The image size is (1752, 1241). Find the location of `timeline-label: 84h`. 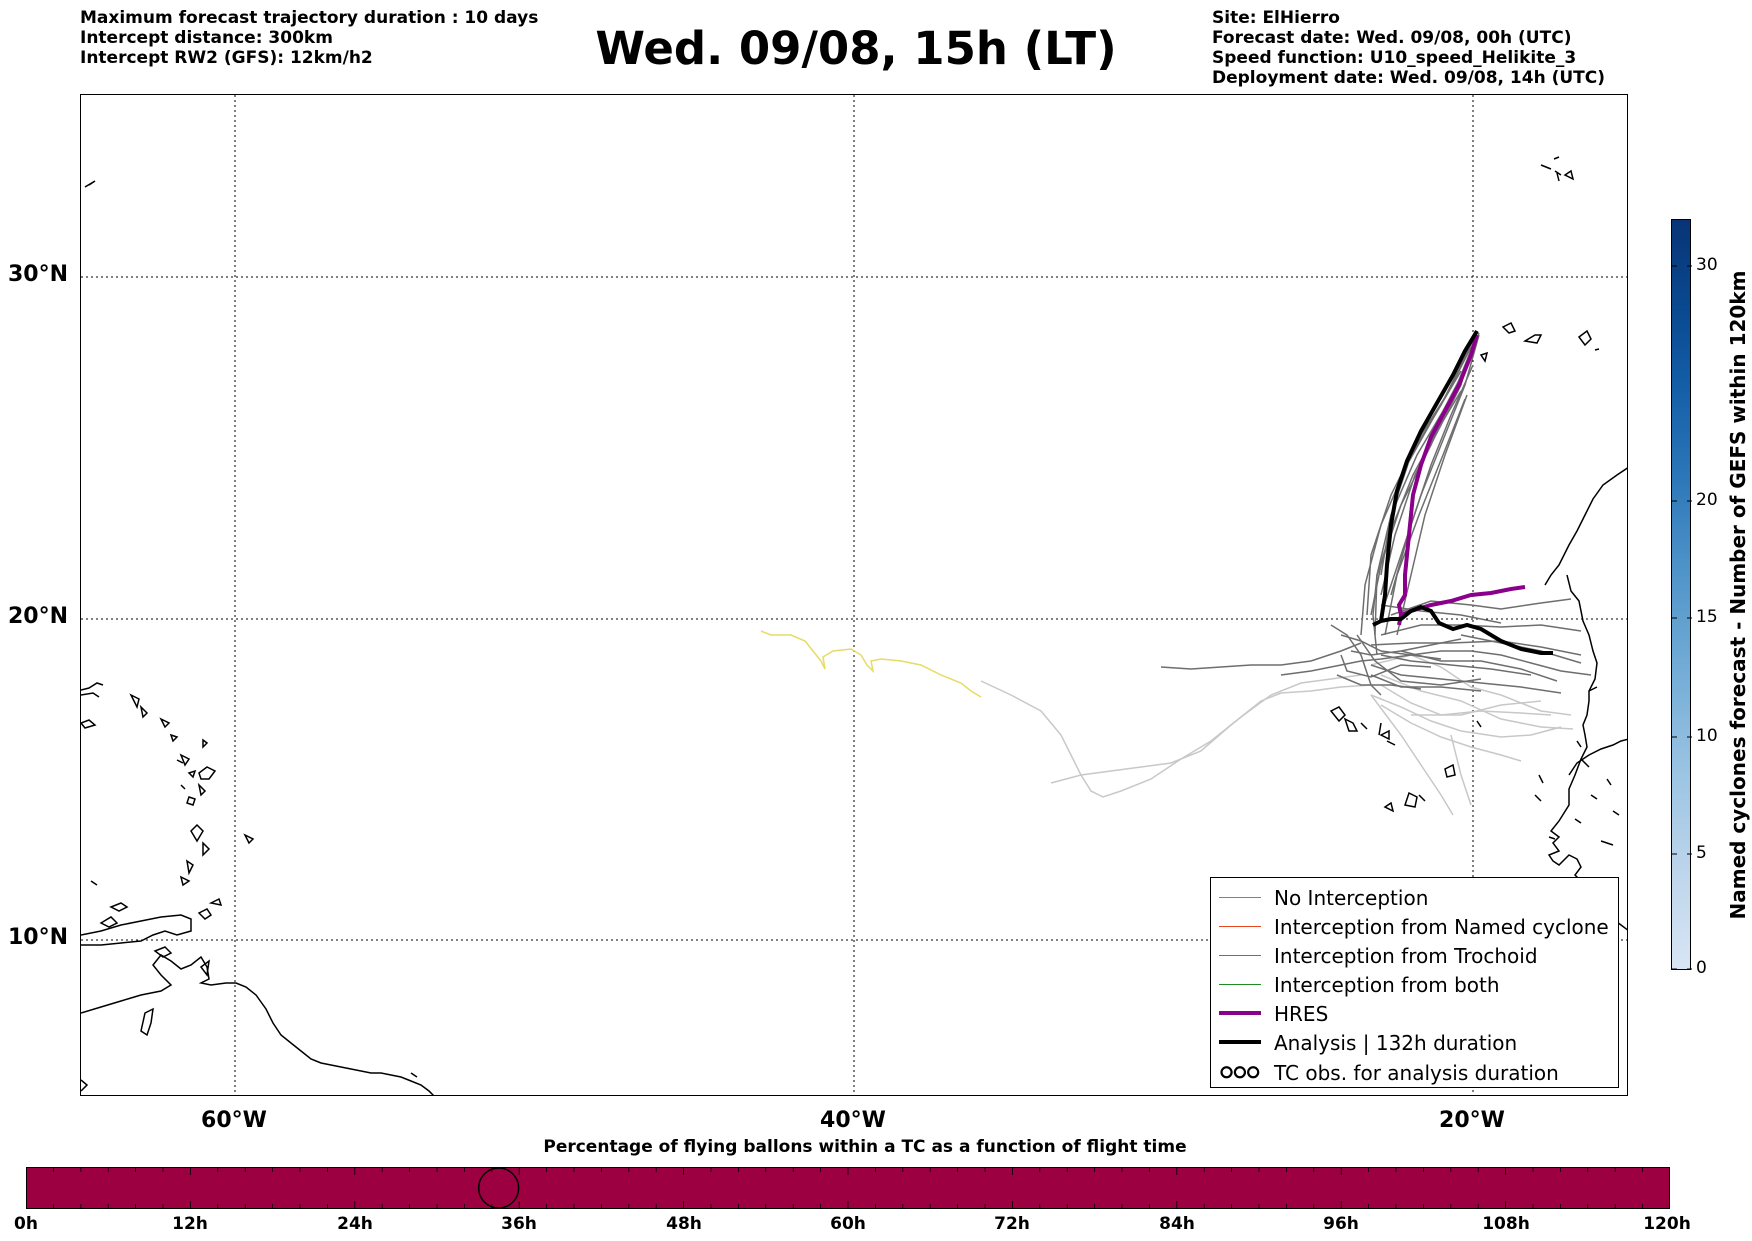

timeline-label: 84h is located at coordinates (1177, 1224).